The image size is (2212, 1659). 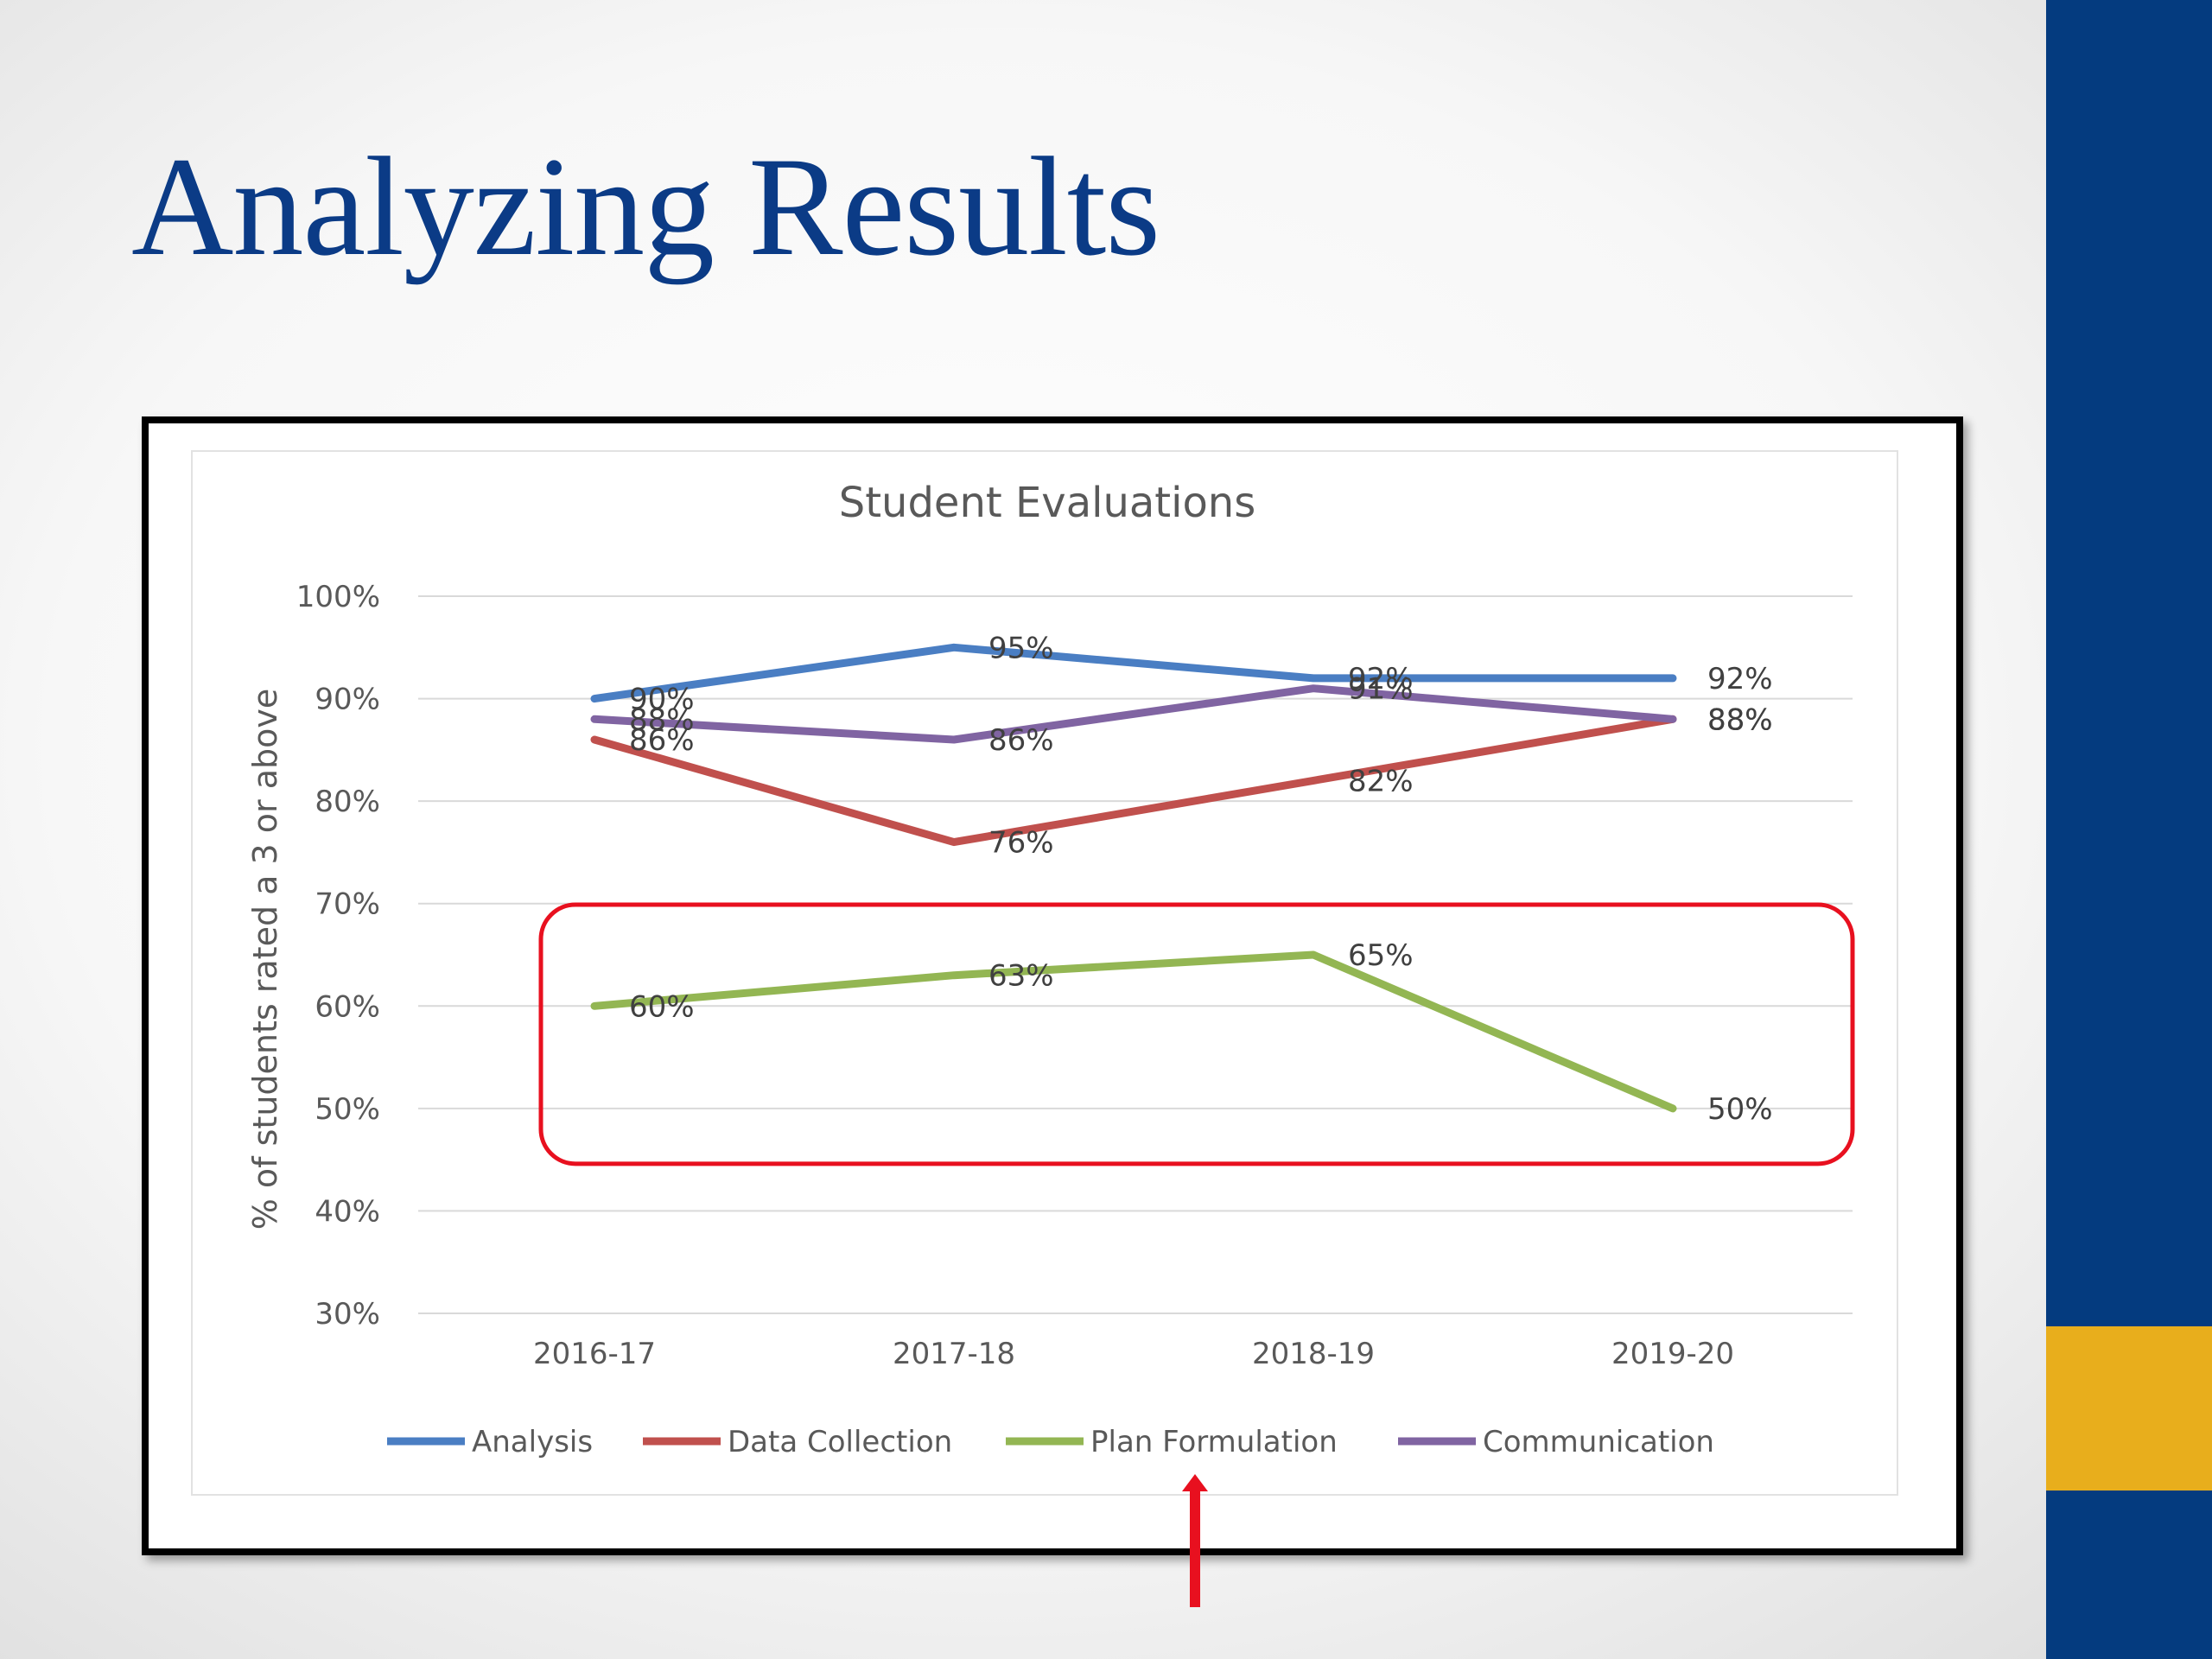 I want to click on y-tick-label: 60%, so click(x=347, y=1006).